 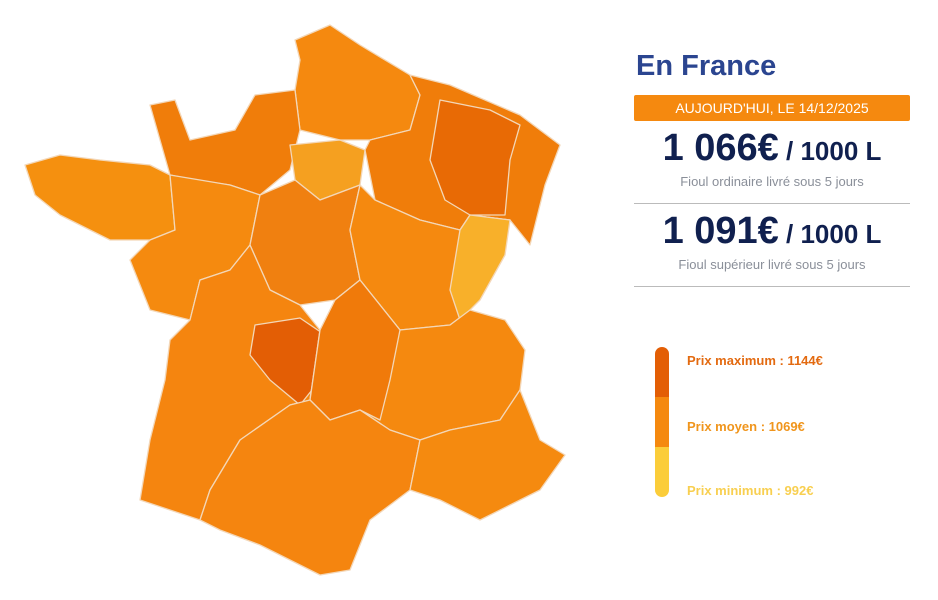 I want to click on price-superieur: 1 091€ / 1000 L, so click(x=772, y=231).